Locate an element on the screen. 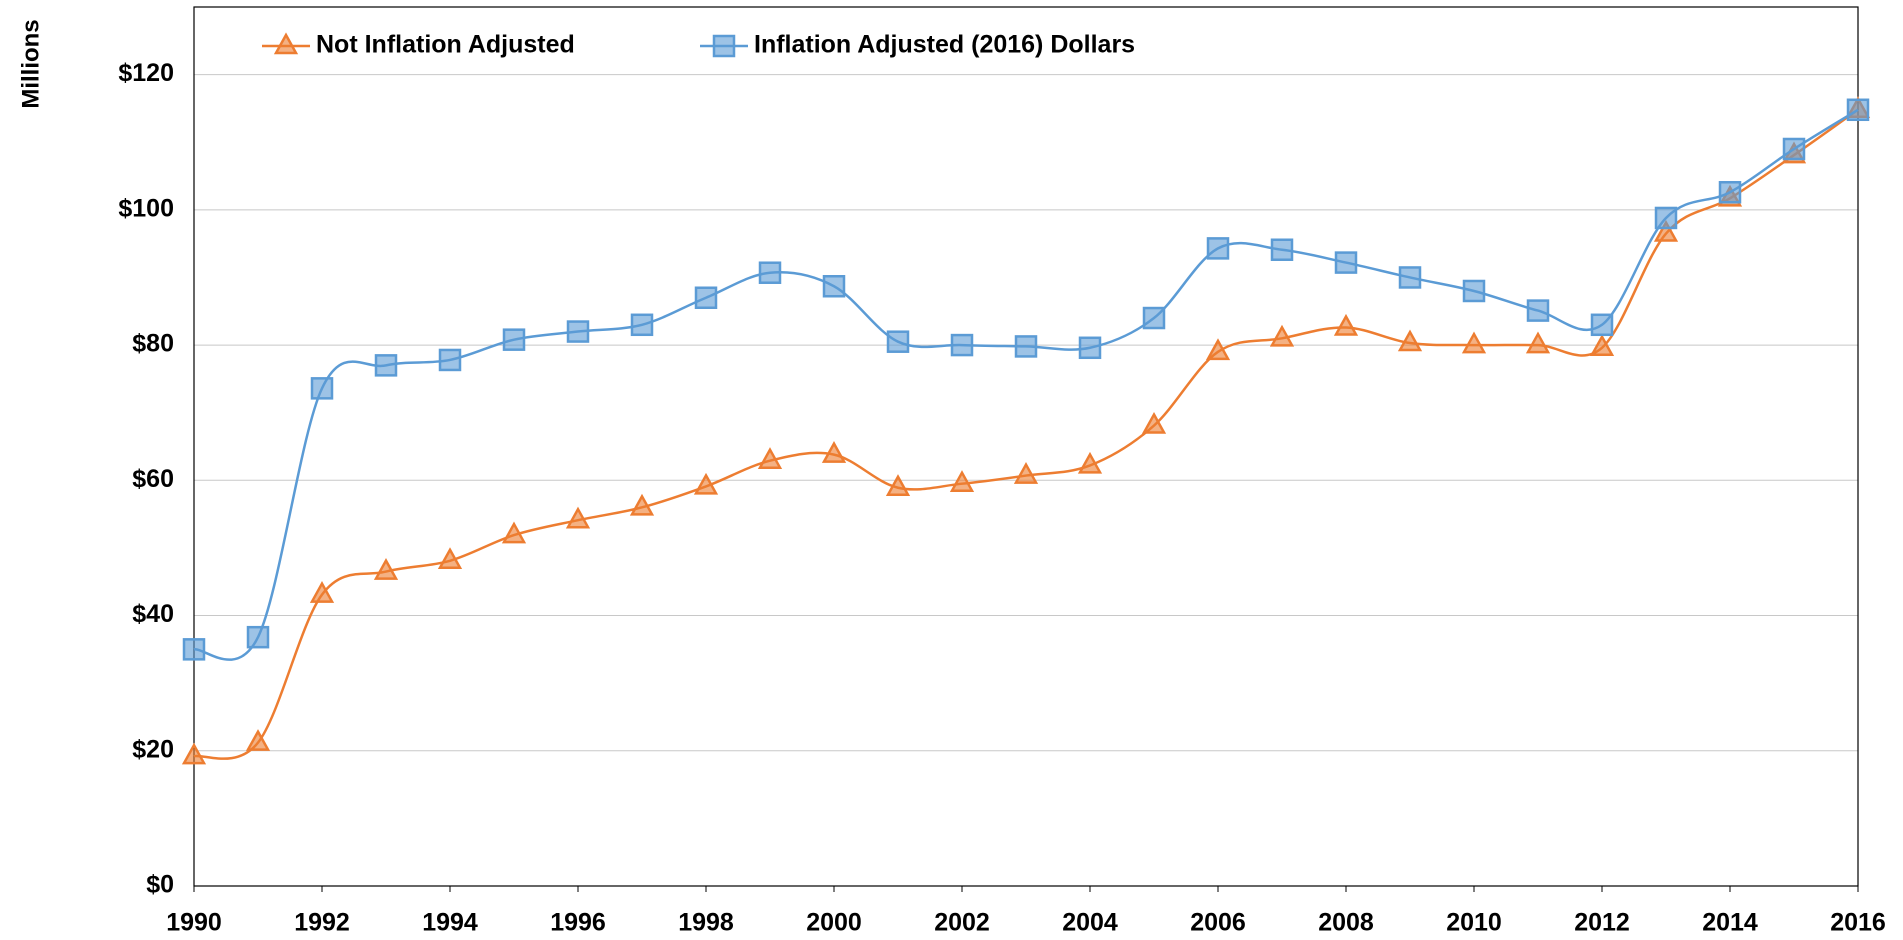  x-tick-label: 1990 is located at coordinates (194, 923).